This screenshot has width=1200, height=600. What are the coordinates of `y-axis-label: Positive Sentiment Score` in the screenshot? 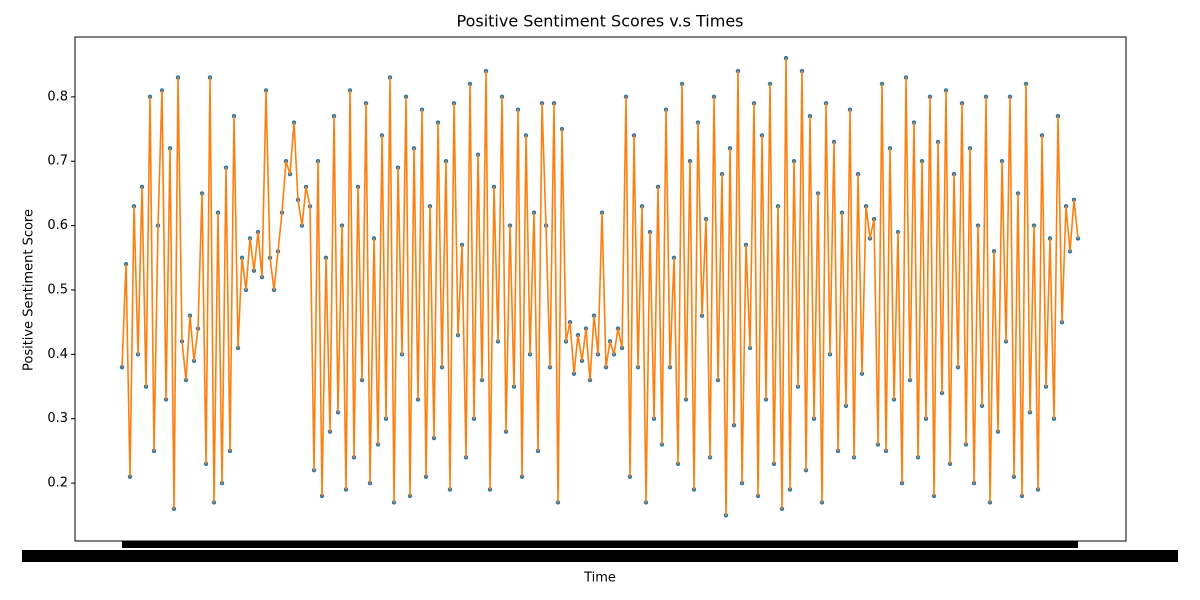 It's located at (29, 290).